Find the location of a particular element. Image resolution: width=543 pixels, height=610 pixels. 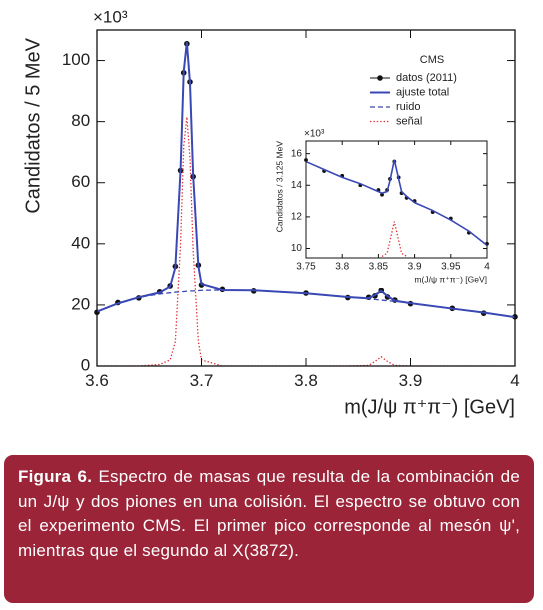

y-tick-label: 100 is located at coordinates (76, 59).